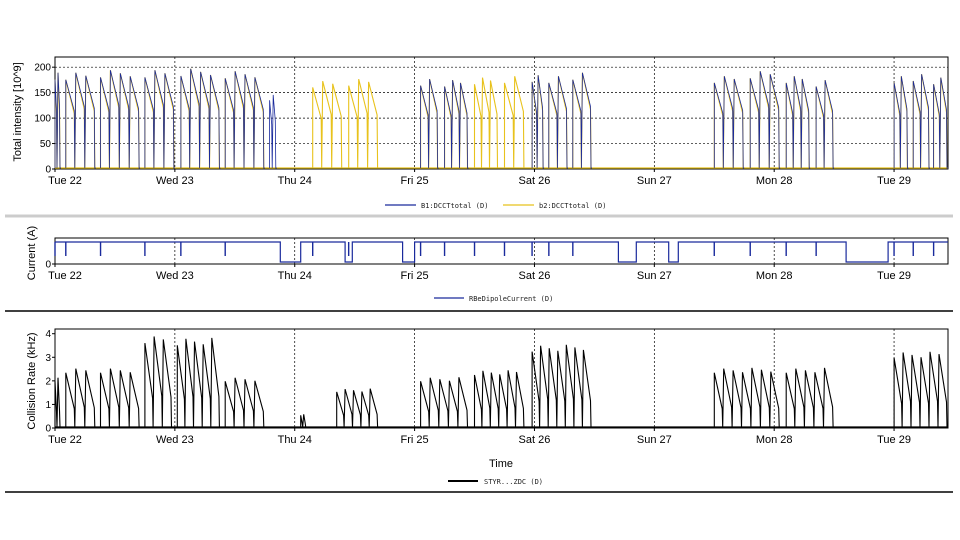 The height and width of the screenshot is (540, 960). Describe the element at coordinates (511, 299) in the screenshot. I see `legend-current-label: RBeDipoleCurrent (D)` at that location.